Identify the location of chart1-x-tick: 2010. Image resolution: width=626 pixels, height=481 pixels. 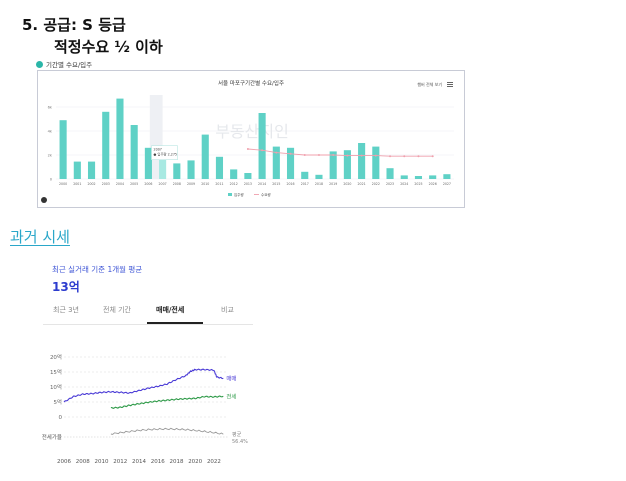
(205, 184).